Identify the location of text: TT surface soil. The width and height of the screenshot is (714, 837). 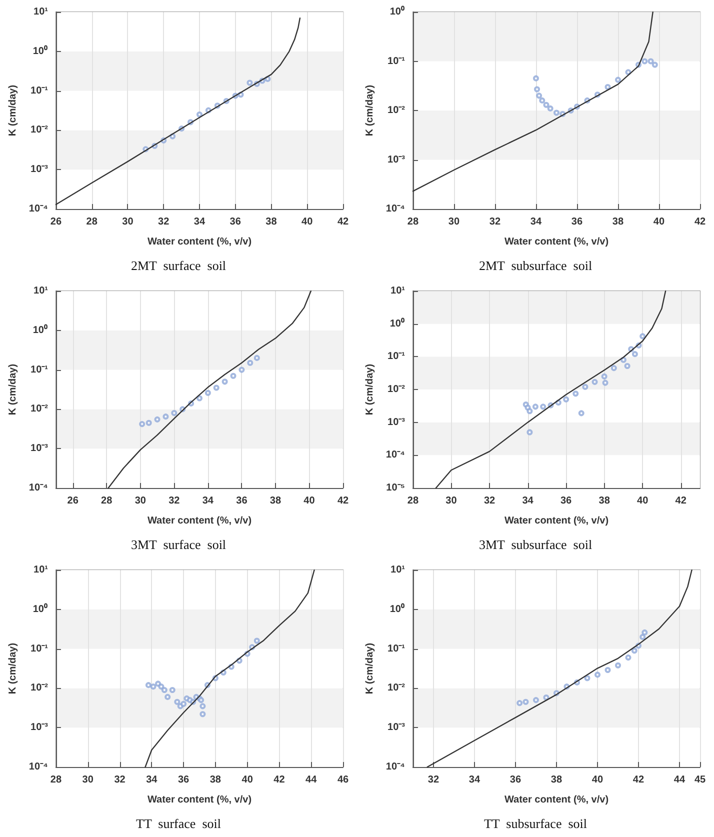
(179, 823).